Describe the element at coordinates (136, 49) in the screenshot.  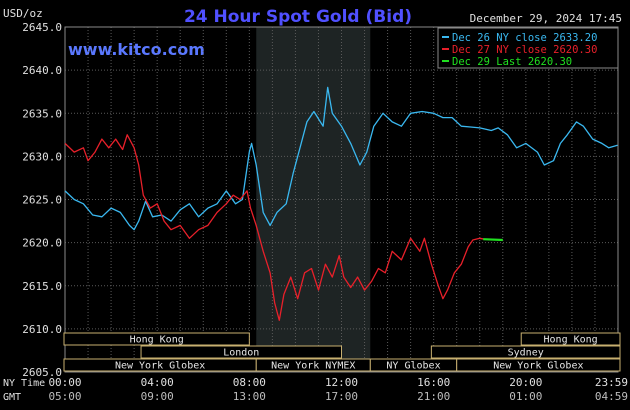
I see `website-label: www.kitco.com` at that location.